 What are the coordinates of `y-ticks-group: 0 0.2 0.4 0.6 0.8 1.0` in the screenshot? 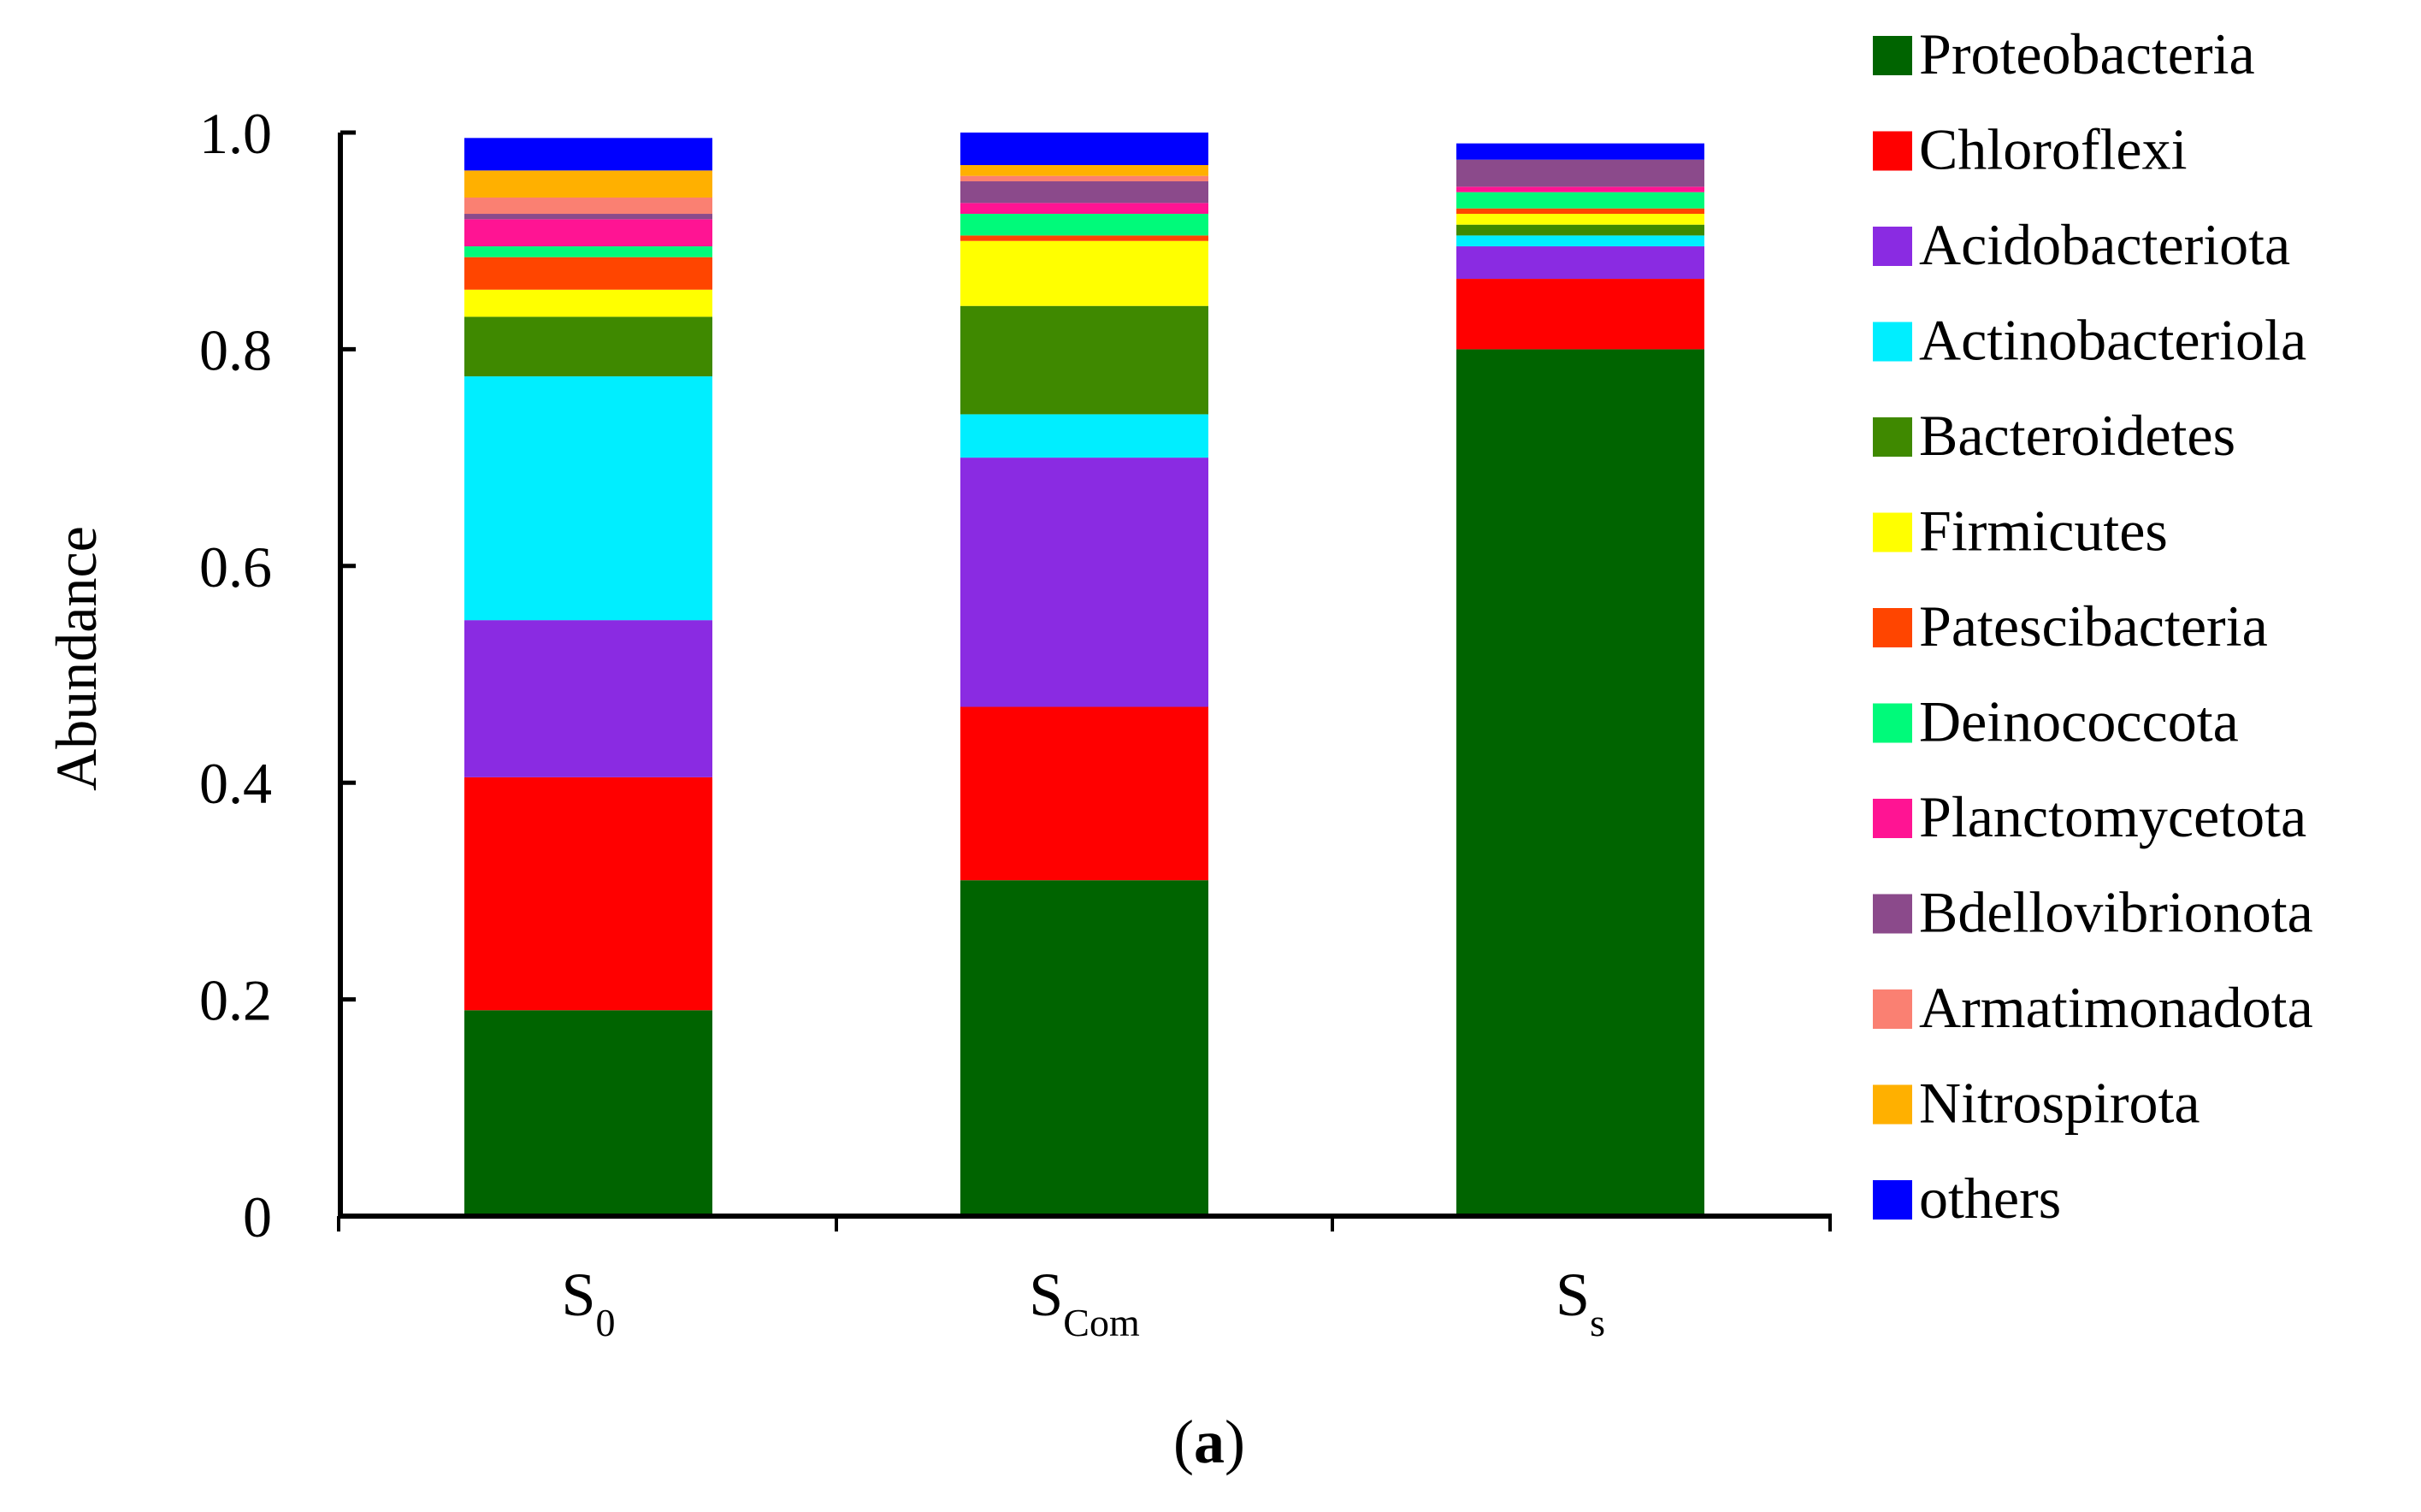 It's located at (277, 675).